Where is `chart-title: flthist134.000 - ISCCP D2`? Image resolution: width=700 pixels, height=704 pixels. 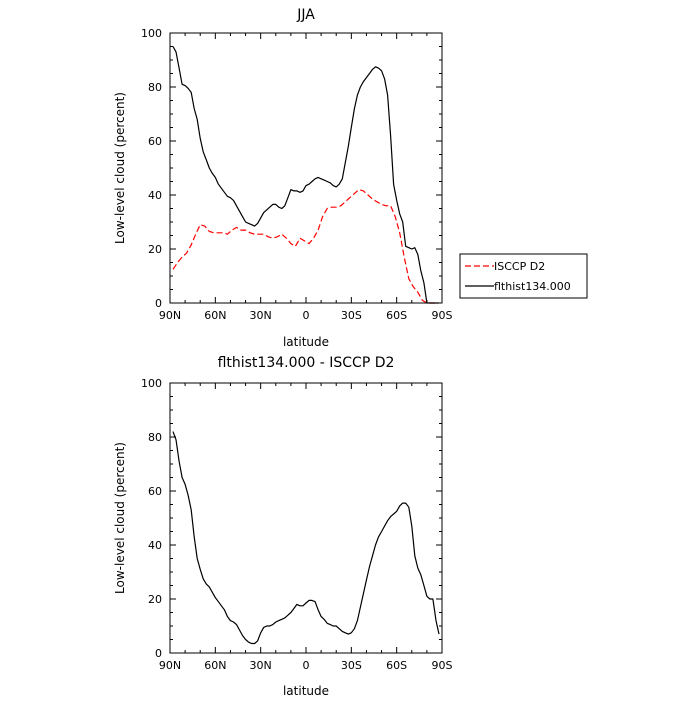
chart-title: flthist134.000 - ISCCP D2 is located at coordinates (306, 363).